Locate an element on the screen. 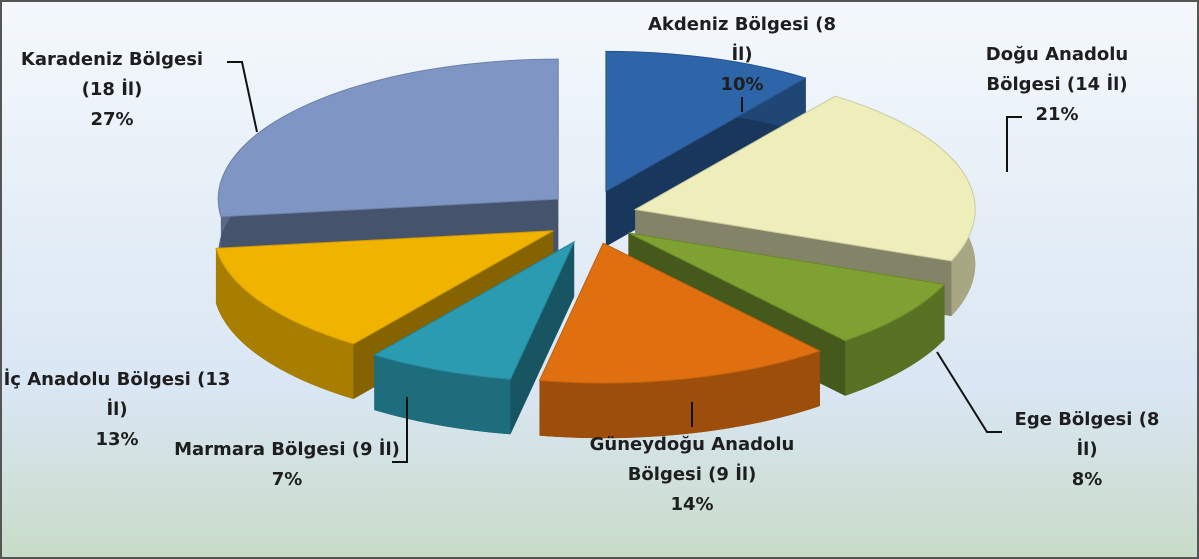 The width and height of the screenshot is (1199, 559). value-label: 10% is located at coordinates (742, 84).